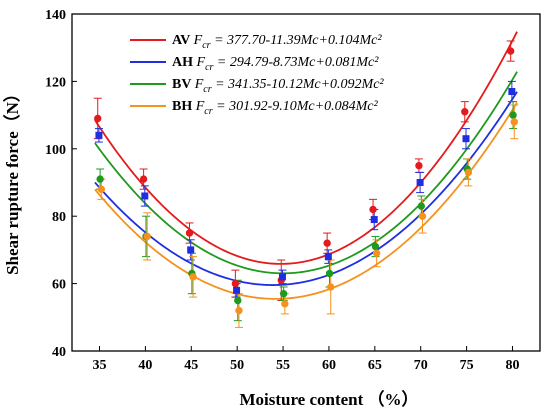  What do you see at coordinates (59, 217) in the screenshot?
I see `y-tick-label: 80` at bounding box center [59, 217].